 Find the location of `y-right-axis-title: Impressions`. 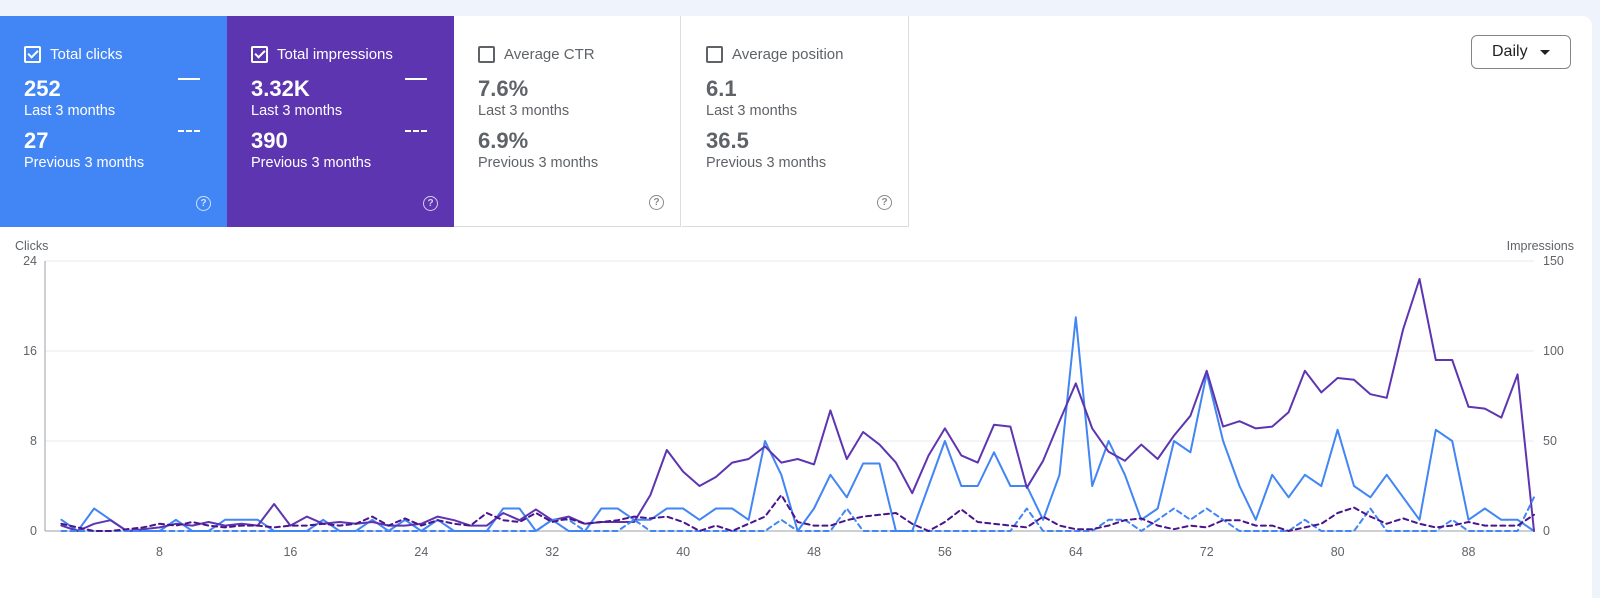

y-right-axis-title: Impressions is located at coordinates (1540, 246).